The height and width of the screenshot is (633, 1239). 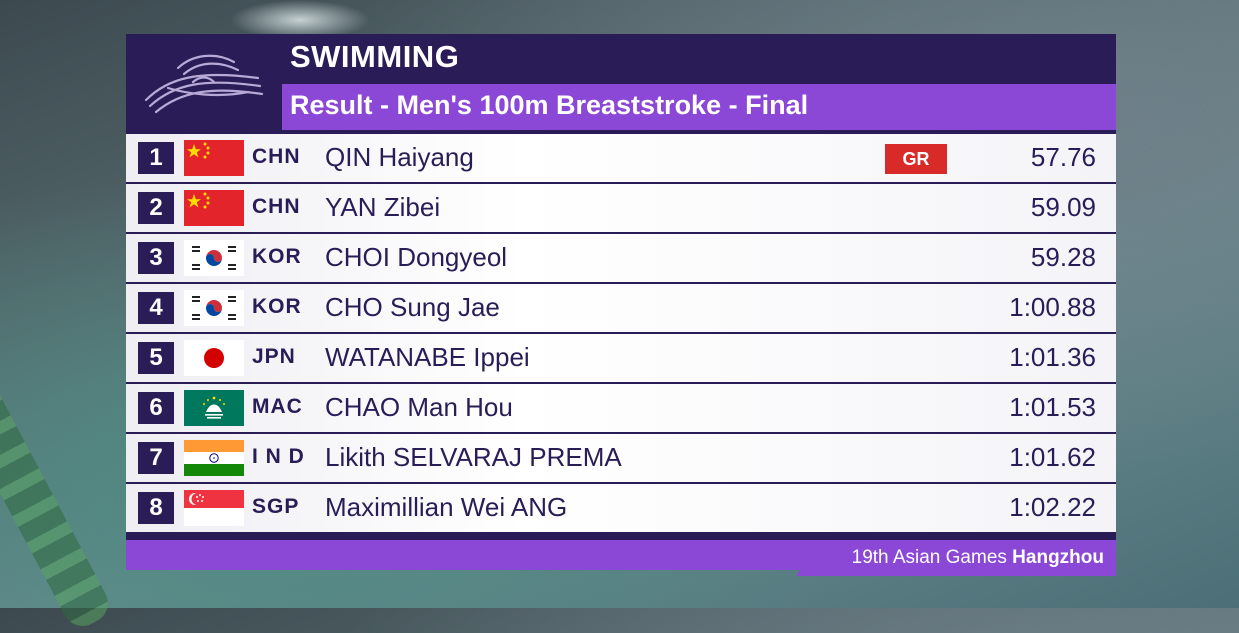 I want to click on result-row: 4 KOR CHO Sung Jae 1:00.88, so click(x=621, y=308).